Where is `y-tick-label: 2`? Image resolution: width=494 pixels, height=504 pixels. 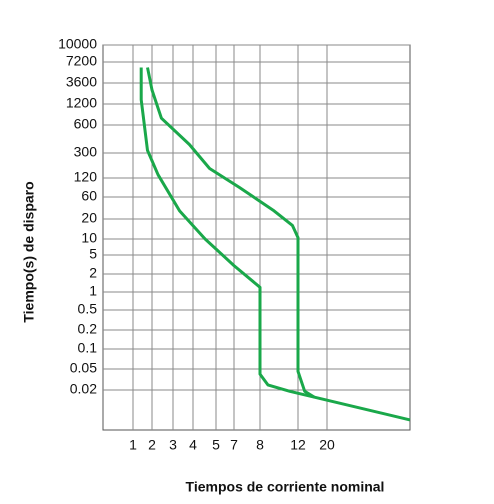 y-tick-label: 2 is located at coordinates (93, 273).